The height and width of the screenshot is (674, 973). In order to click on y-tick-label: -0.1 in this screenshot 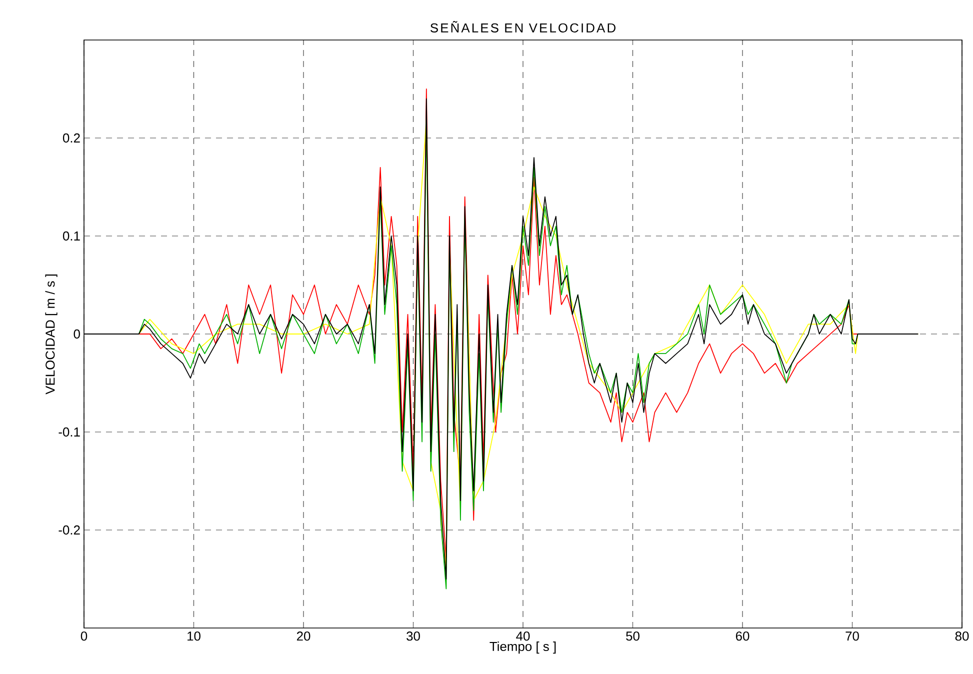, I will do `click(69, 432)`.